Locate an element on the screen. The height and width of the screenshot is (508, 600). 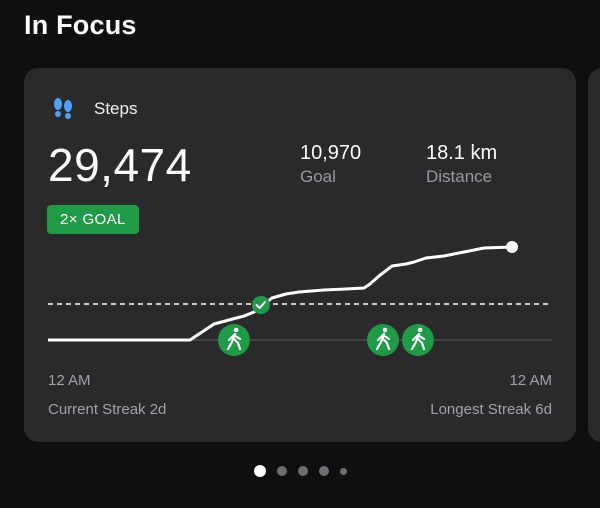
page-indicator is located at coordinates (300, 471).